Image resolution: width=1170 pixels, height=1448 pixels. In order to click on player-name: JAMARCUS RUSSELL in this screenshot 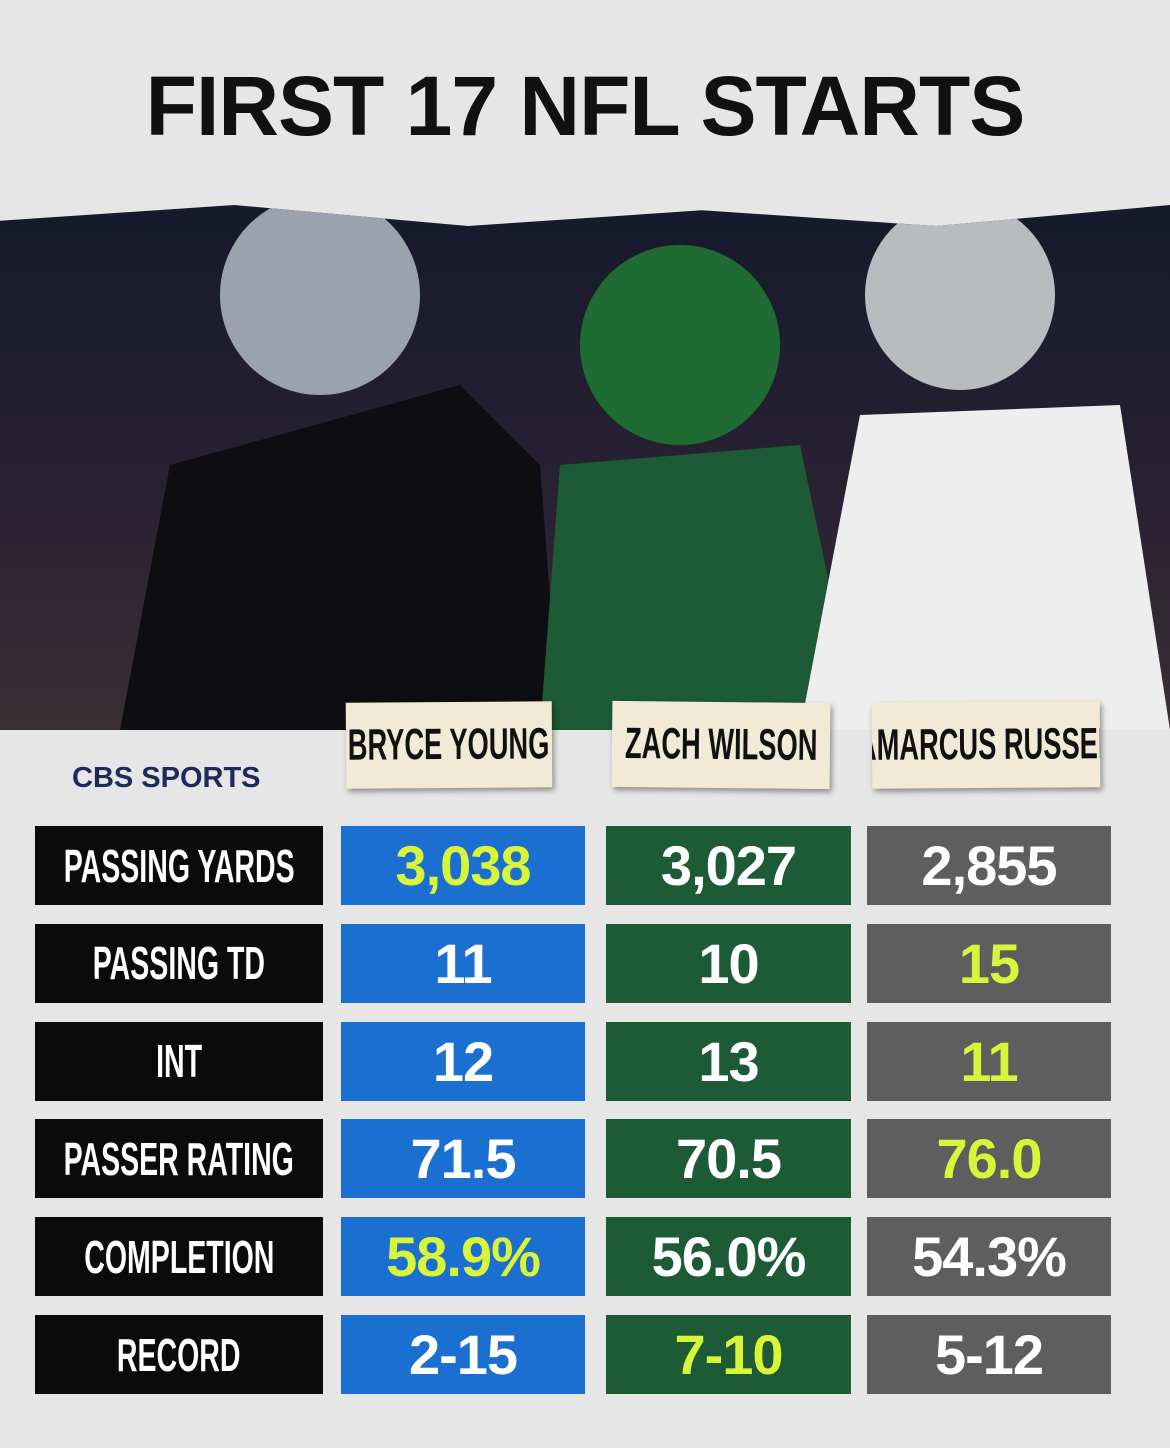, I will do `click(986, 745)`.